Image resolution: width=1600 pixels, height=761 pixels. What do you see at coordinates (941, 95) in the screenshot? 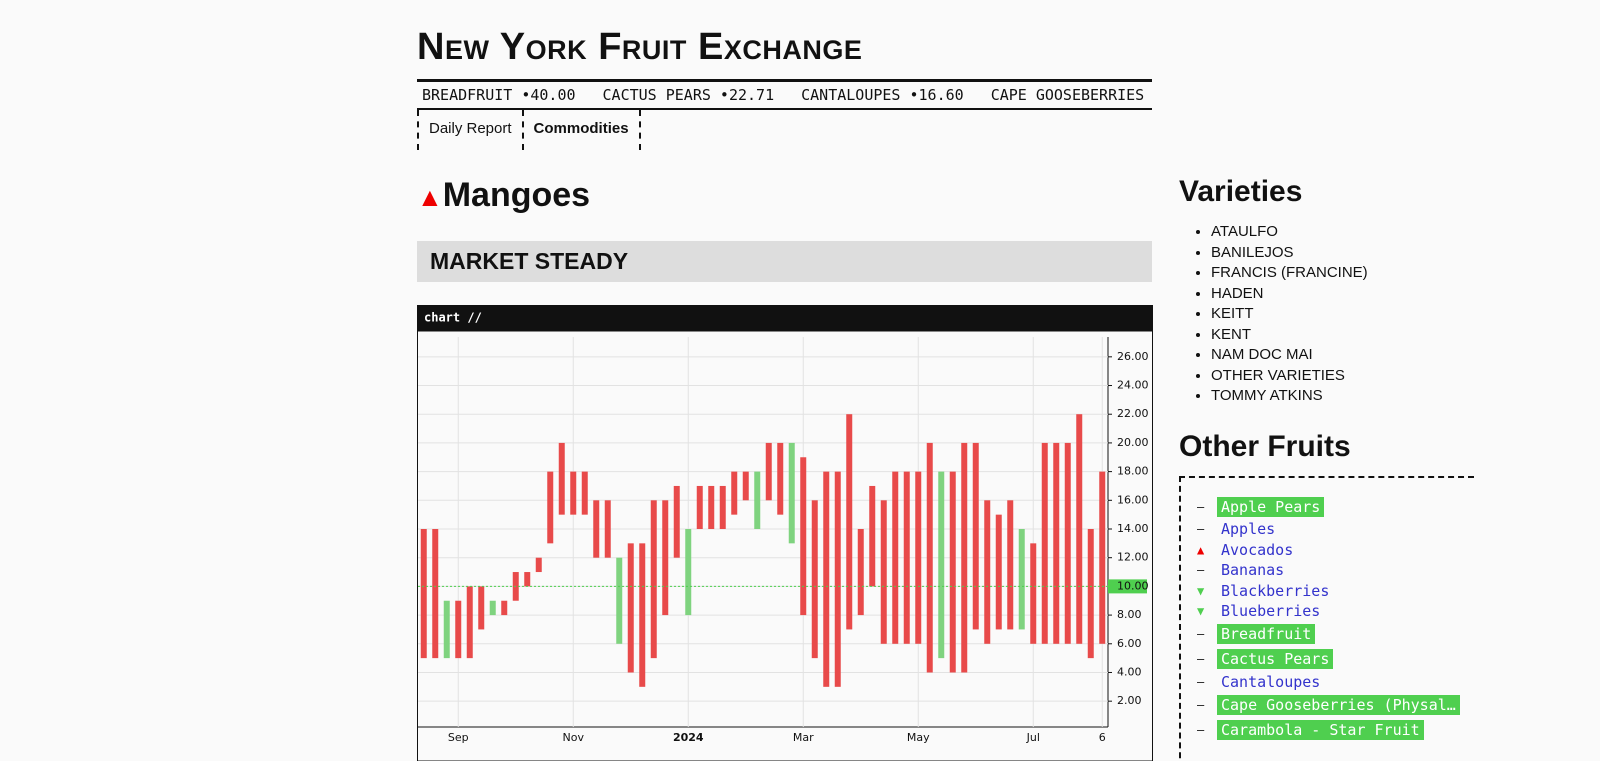
I see `ticker-price: 16.60` at bounding box center [941, 95].